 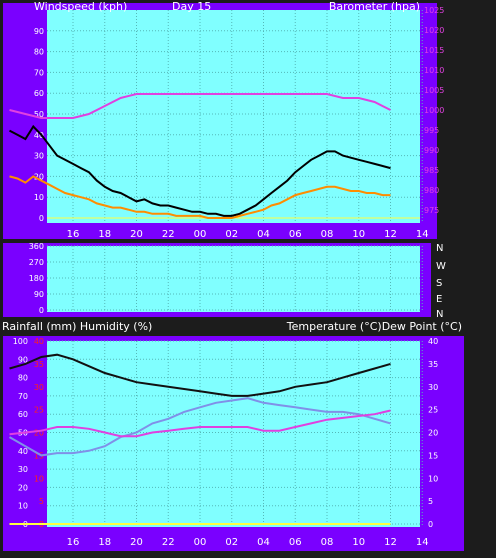 What do you see at coordinates (23, 378) in the screenshot?
I see `humidity-tick: 80` at bounding box center [23, 378].